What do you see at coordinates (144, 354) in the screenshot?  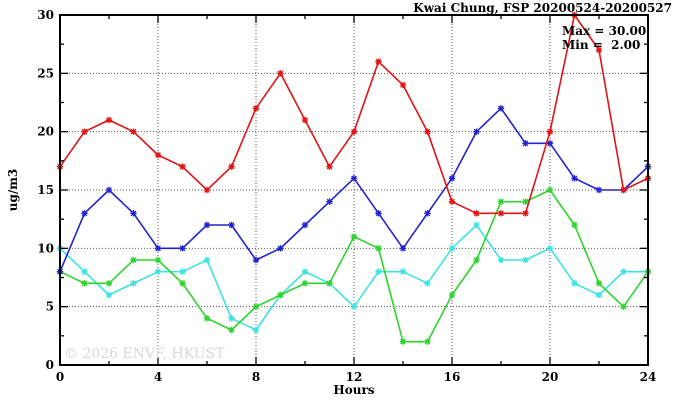 I see `watermark: © 2026 ENVF, HKUST` at bounding box center [144, 354].